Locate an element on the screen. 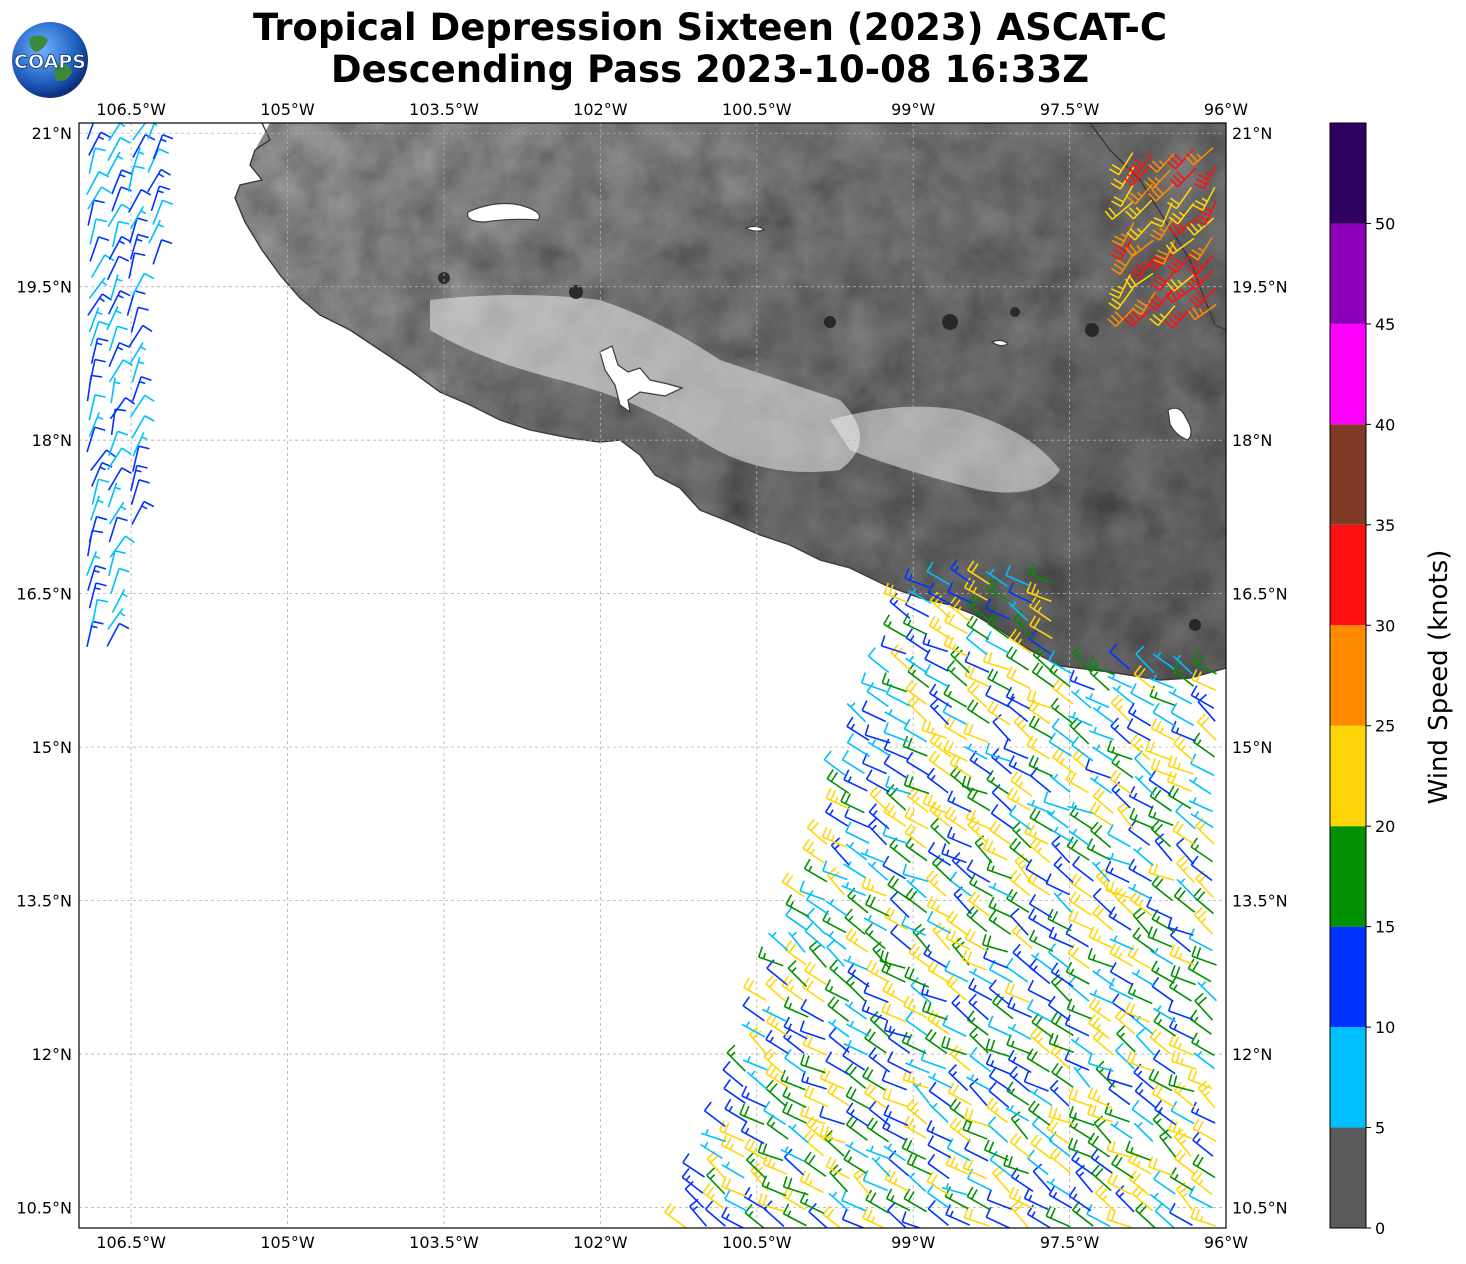  svg-text: COAPS is located at coordinates (50, 62).